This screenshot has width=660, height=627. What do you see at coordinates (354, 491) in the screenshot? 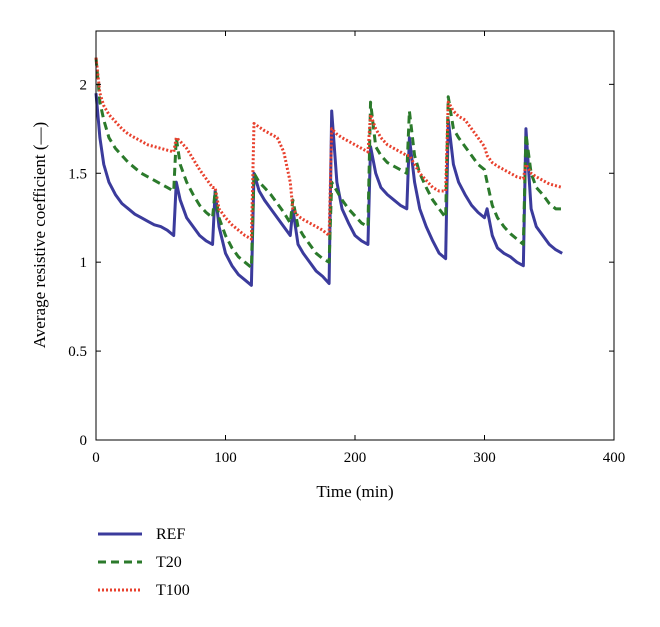
I see `x-axis-title: Time (min)` at bounding box center [354, 491].